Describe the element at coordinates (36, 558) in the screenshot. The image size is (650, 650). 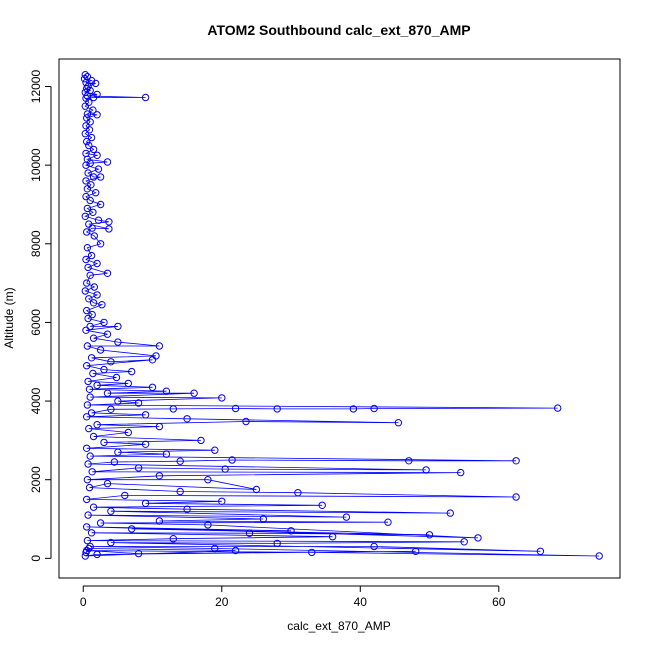
I see `y-tick-label: 0` at that location.